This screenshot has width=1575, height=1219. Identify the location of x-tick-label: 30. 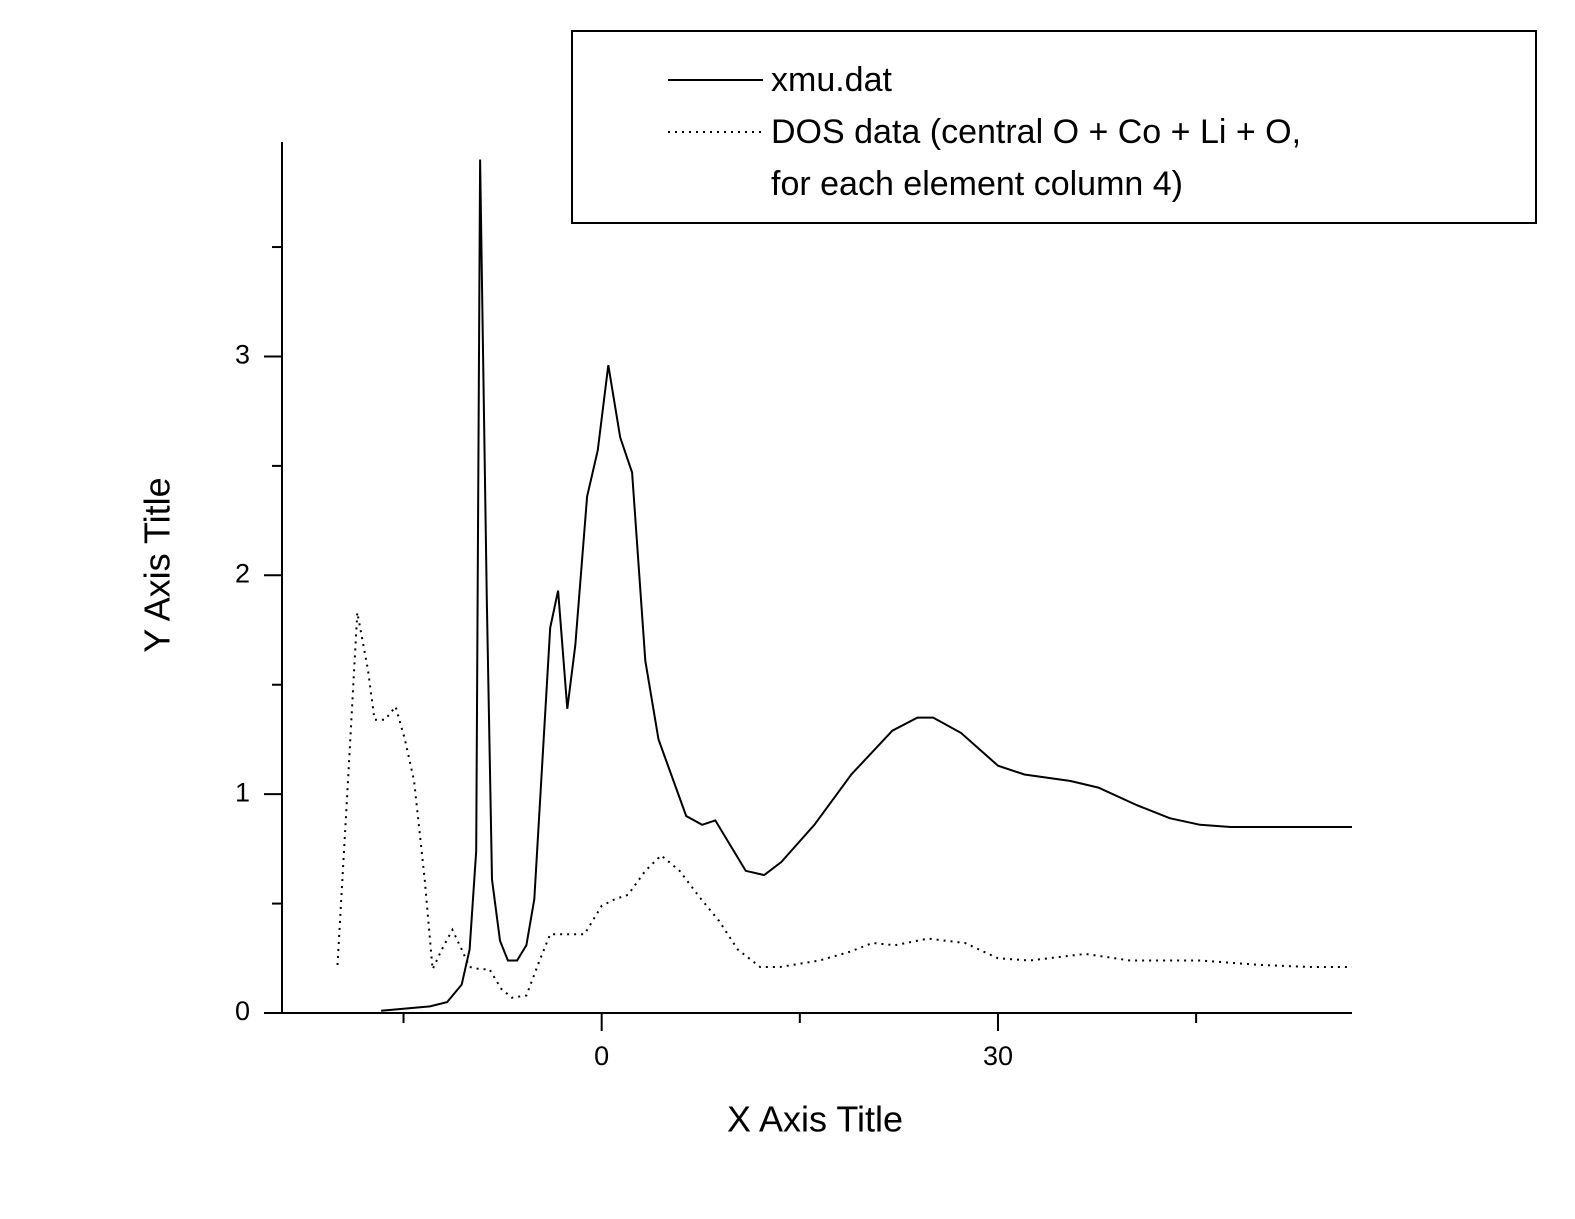
(998, 1056).